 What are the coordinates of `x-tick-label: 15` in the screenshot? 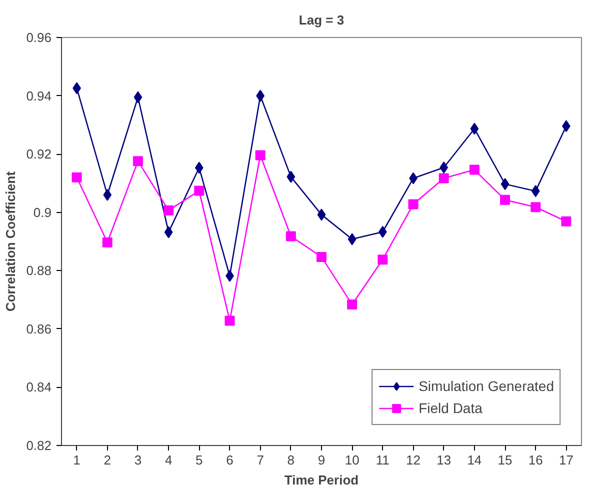 It's located at (505, 460).